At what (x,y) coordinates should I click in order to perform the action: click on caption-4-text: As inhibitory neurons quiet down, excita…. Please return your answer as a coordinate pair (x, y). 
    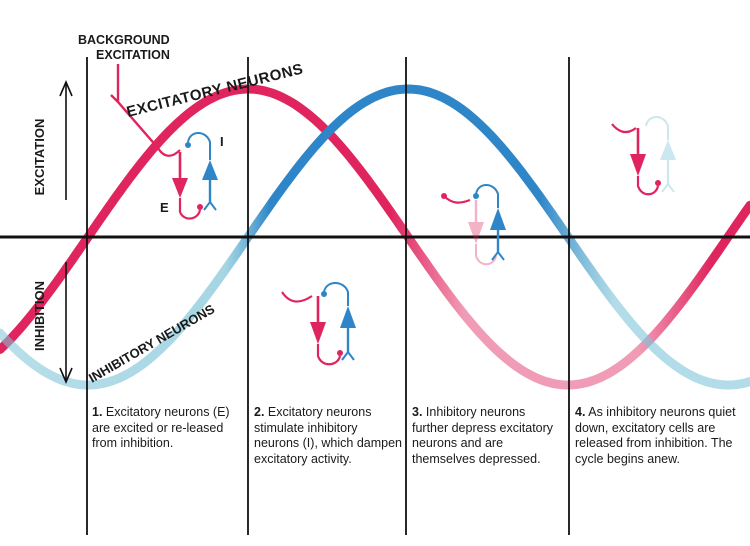
    Looking at the image, I should click on (655, 435).